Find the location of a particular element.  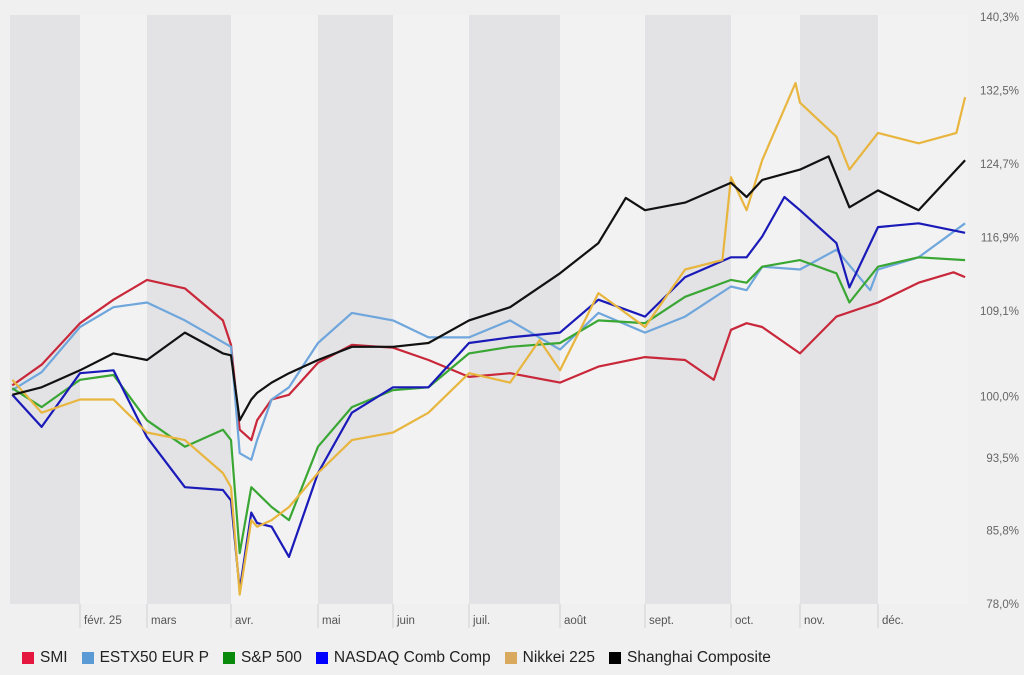

x-tick-label: févr. 25 is located at coordinates (103, 621).